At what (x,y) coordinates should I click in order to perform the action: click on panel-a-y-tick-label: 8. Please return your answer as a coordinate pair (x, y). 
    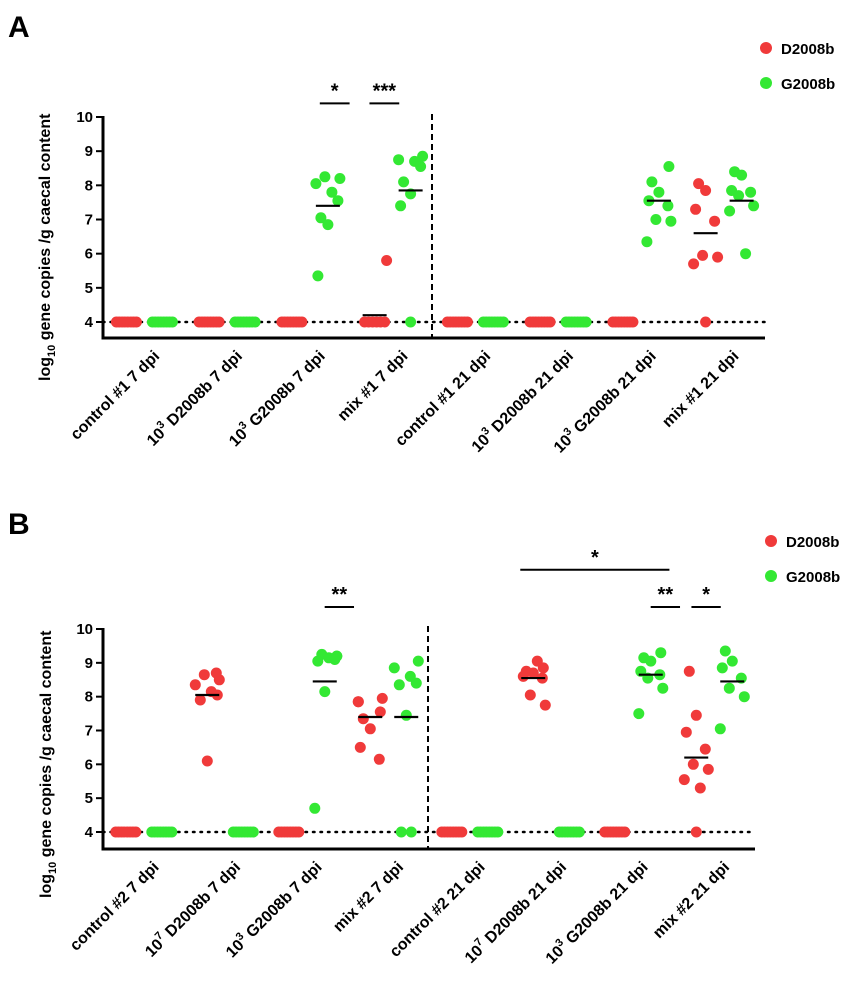
    Looking at the image, I should click on (89, 185).